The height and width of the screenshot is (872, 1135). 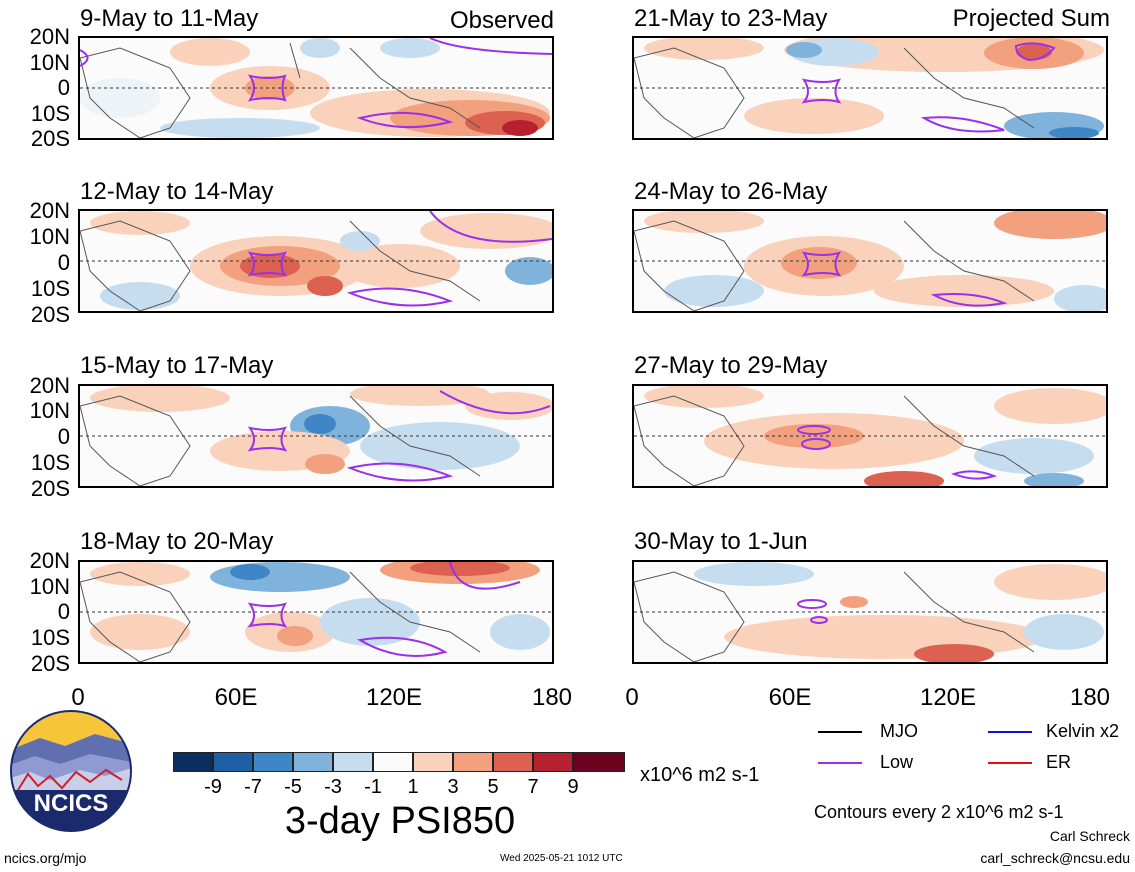 I want to click on panel-corner-label: Projected Sum, so click(x=1031, y=18).